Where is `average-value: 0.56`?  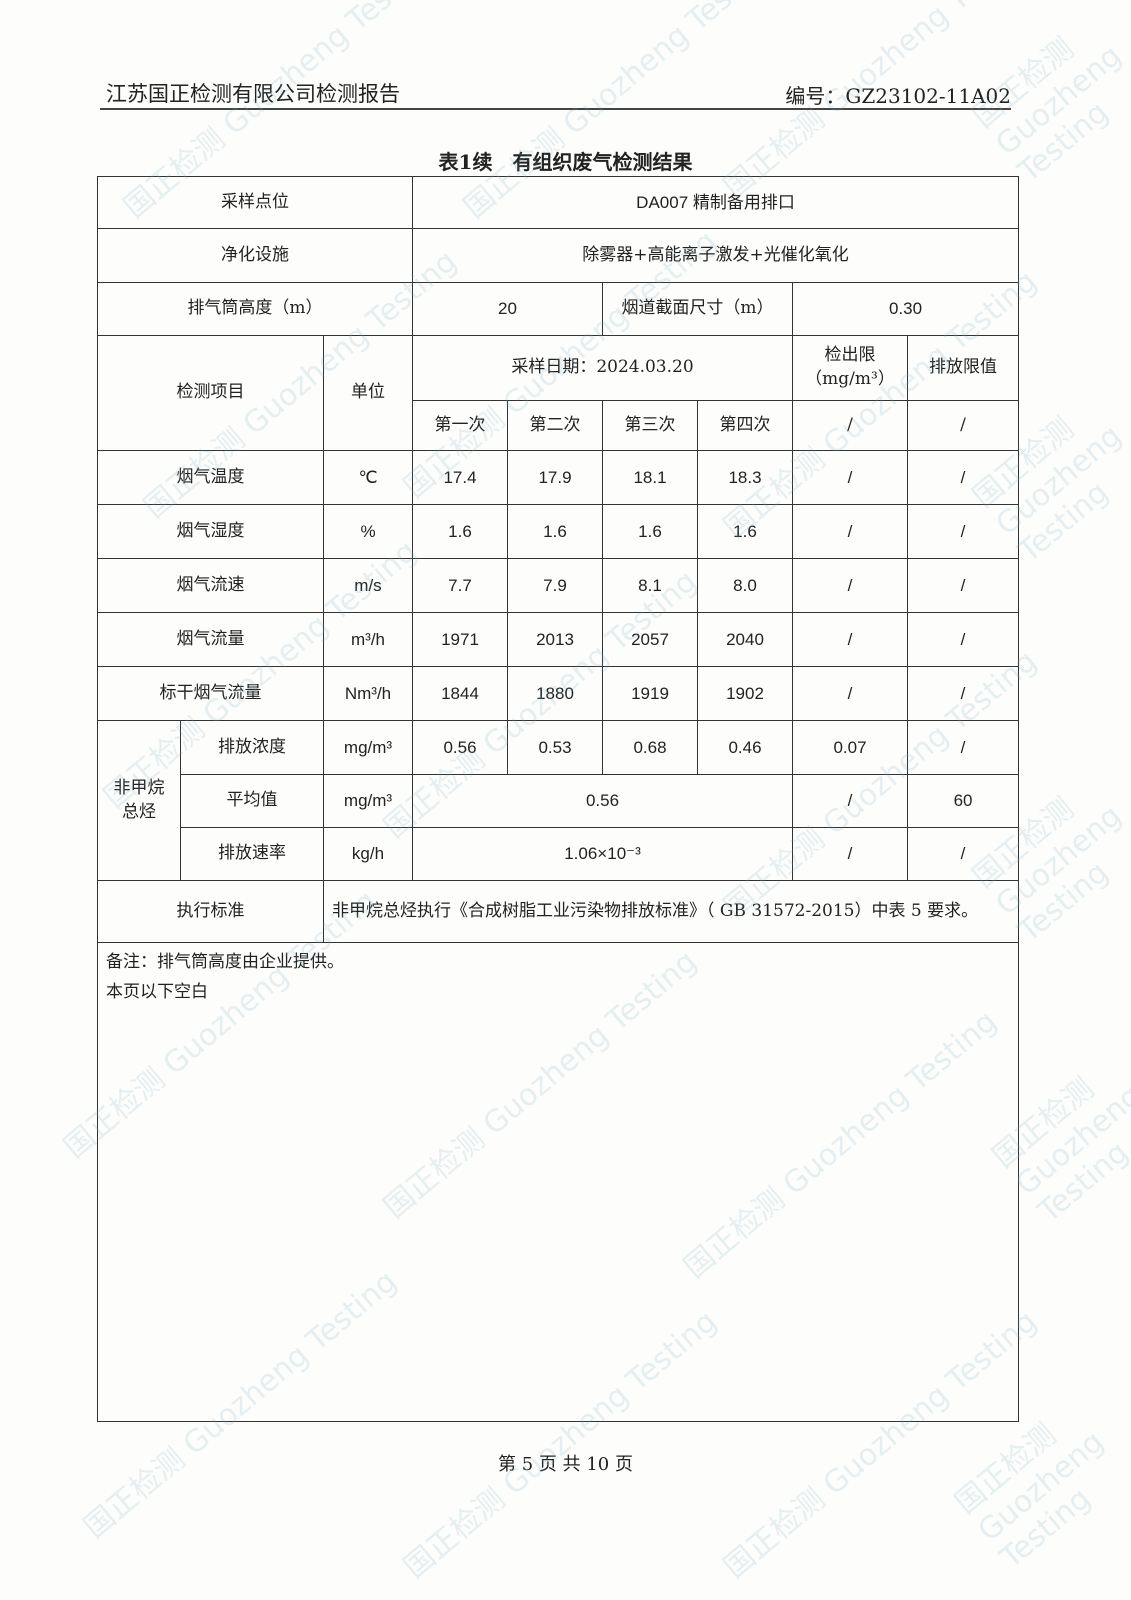 average-value: 0.56 is located at coordinates (602, 801).